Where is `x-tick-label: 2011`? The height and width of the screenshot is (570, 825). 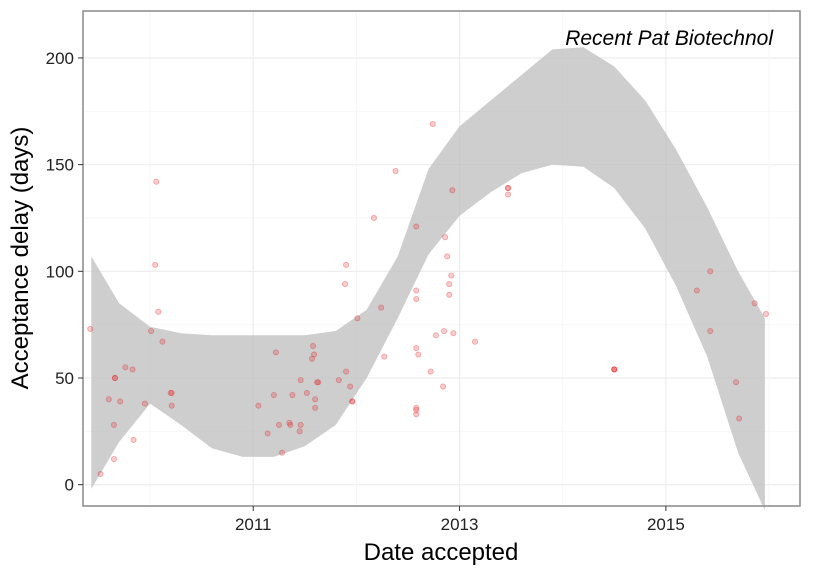 x-tick-label: 2011 is located at coordinates (253, 524).